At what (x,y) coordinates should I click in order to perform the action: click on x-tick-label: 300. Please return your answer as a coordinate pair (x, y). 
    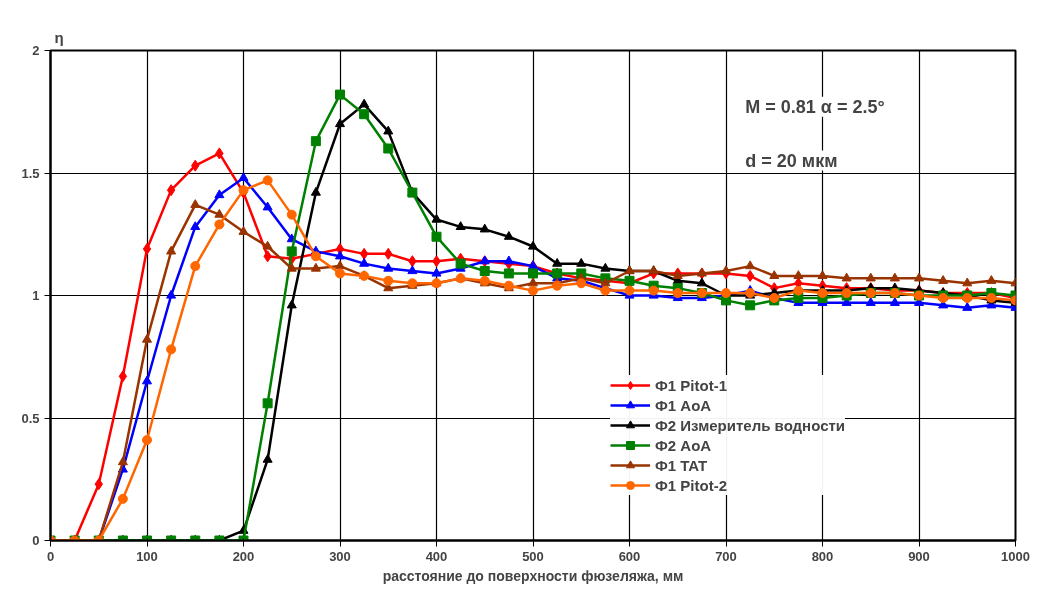
    Looking at the image, I should click on (340, 556).